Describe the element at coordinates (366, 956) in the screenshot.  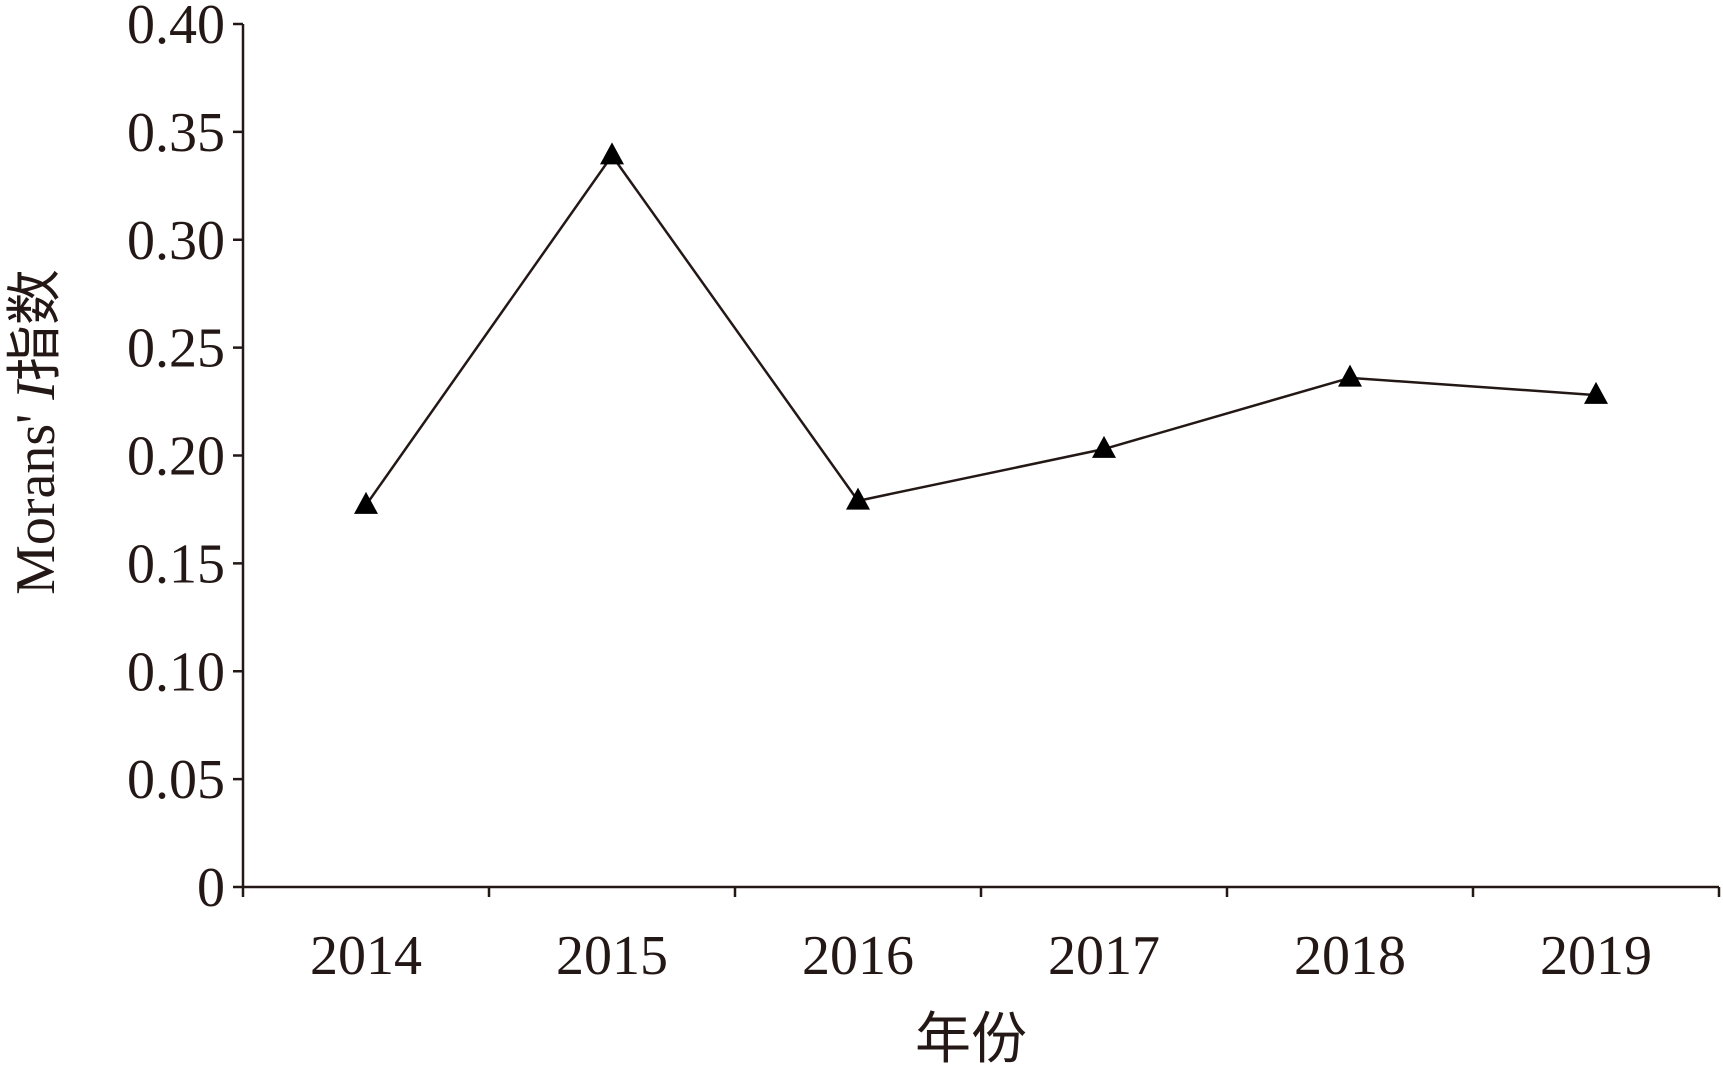
I see `x-tick-label: 2014` at that location.